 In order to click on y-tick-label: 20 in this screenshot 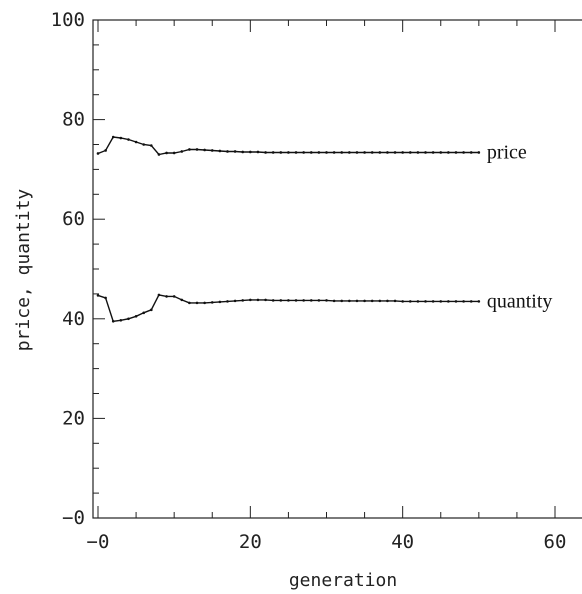, I will do `click(73, 418)`.